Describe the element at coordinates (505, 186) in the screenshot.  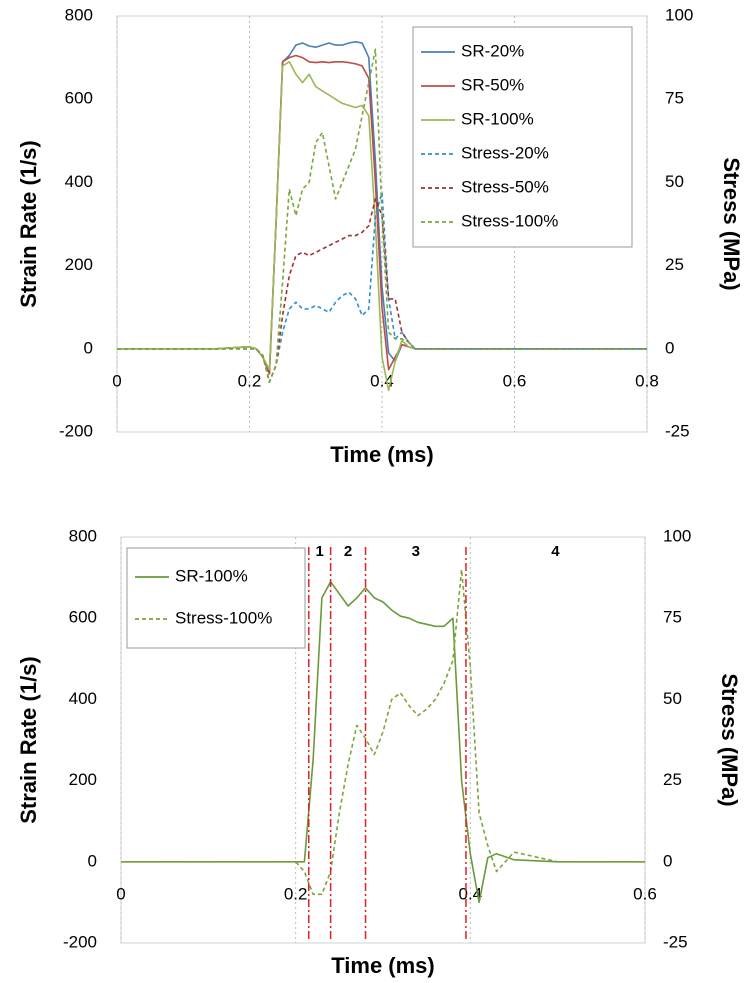
I see `legend-label: Stress-50%` at that location.